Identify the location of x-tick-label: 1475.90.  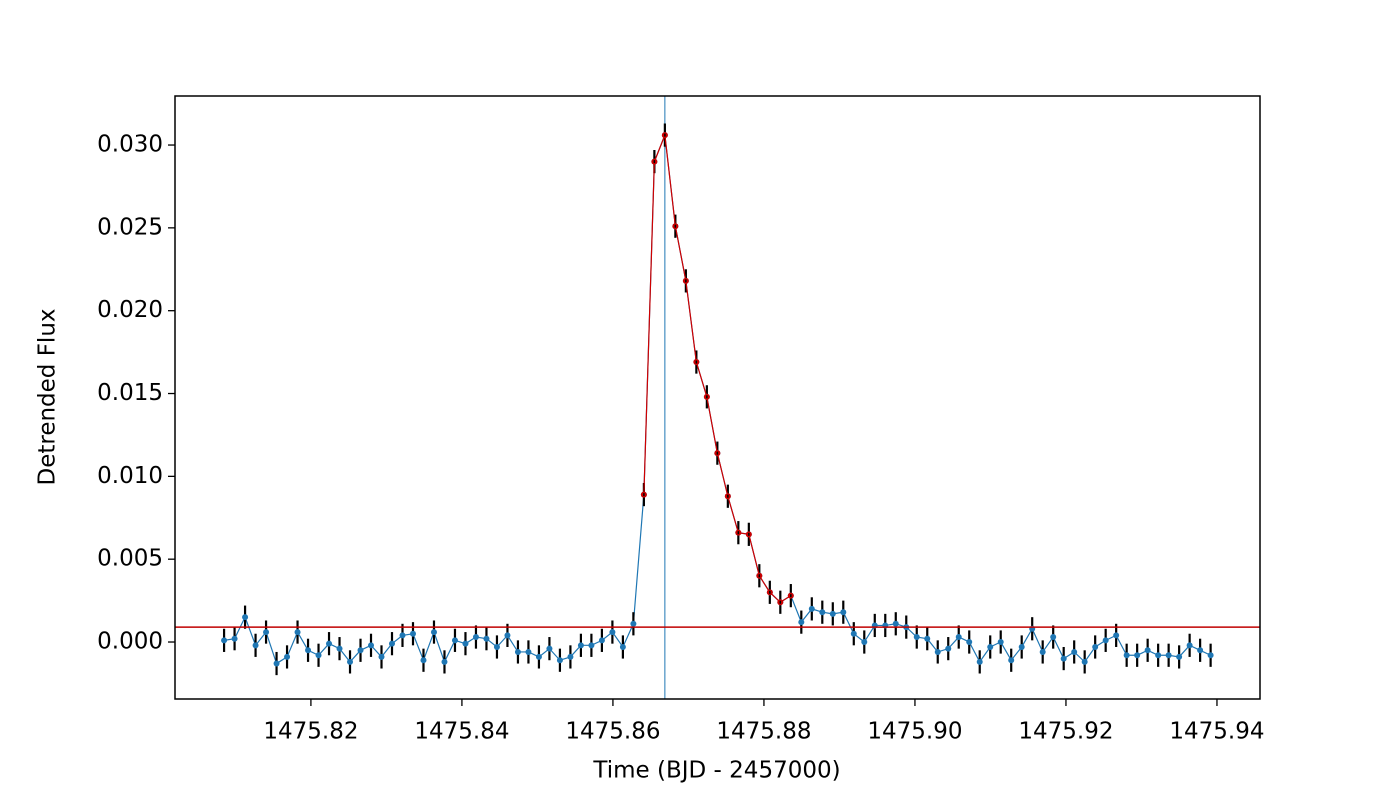
(914, 732).